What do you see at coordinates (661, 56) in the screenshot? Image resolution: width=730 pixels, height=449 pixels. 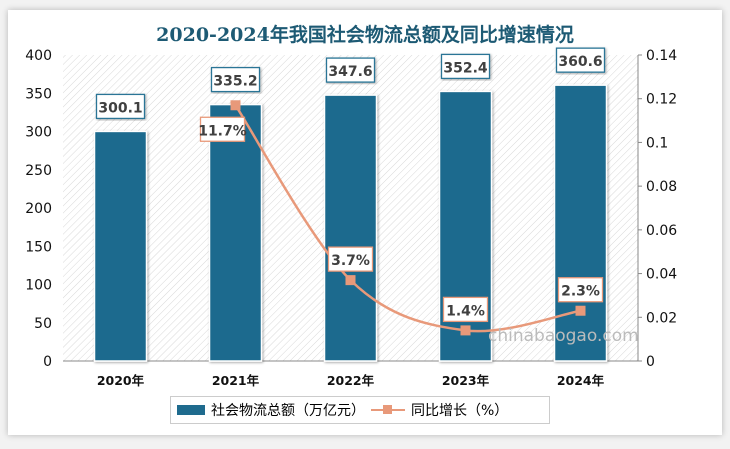 I see `y2-tick-label: 0.14` at bounding box center [661, 56].